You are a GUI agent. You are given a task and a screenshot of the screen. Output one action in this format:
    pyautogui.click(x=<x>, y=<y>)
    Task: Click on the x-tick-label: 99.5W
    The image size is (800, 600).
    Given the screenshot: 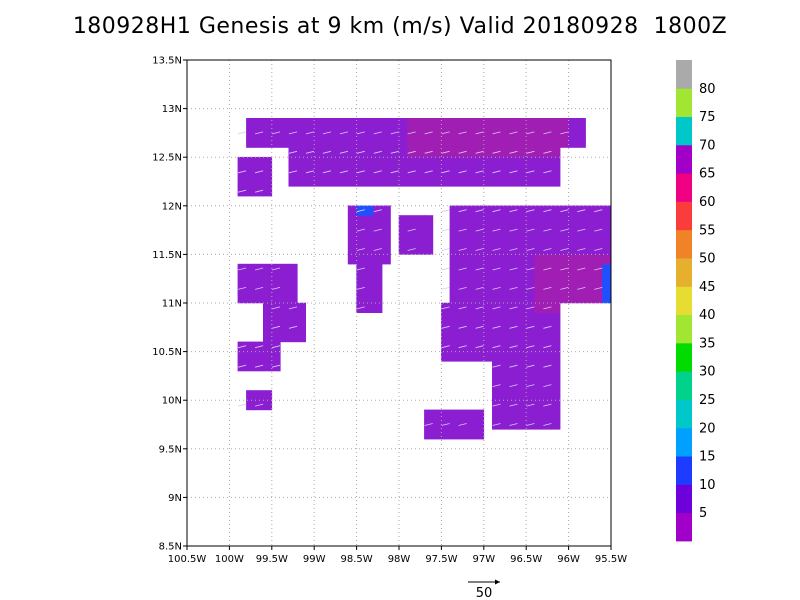 What is the action you would take?
    pyautogui.click(x=272, y=559)
    